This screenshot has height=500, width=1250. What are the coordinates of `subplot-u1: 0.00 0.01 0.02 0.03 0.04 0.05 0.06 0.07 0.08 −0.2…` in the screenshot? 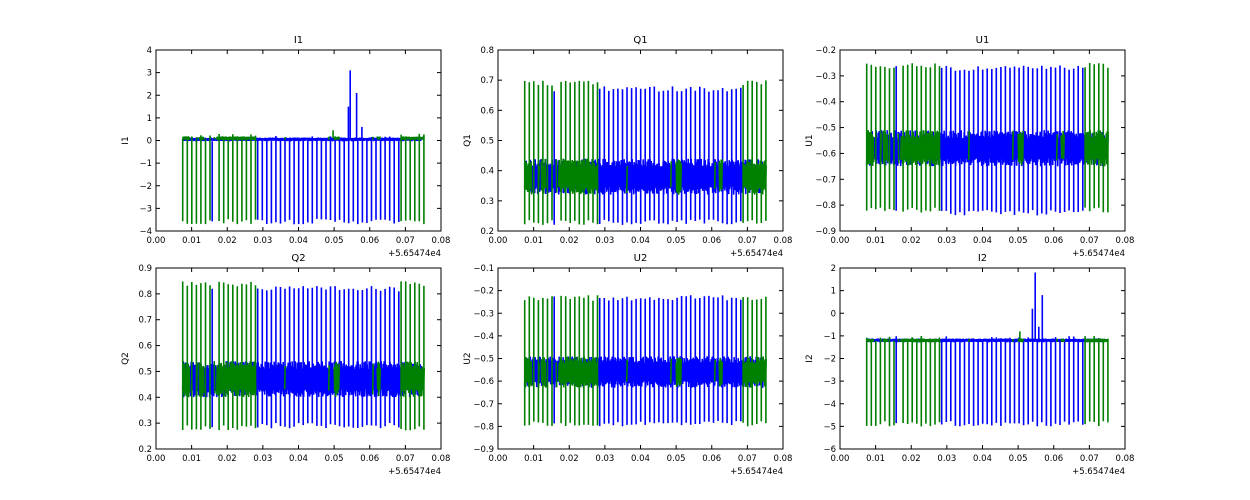 It's located at (969, 147).